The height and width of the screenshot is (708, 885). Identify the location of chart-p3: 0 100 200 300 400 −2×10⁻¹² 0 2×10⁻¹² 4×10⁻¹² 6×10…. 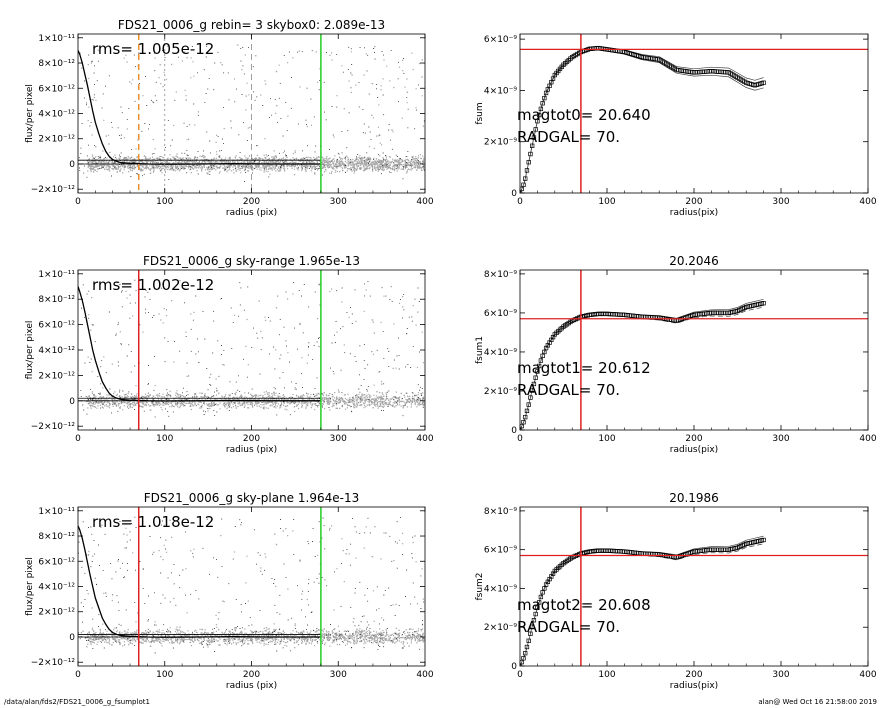
(229, 354).